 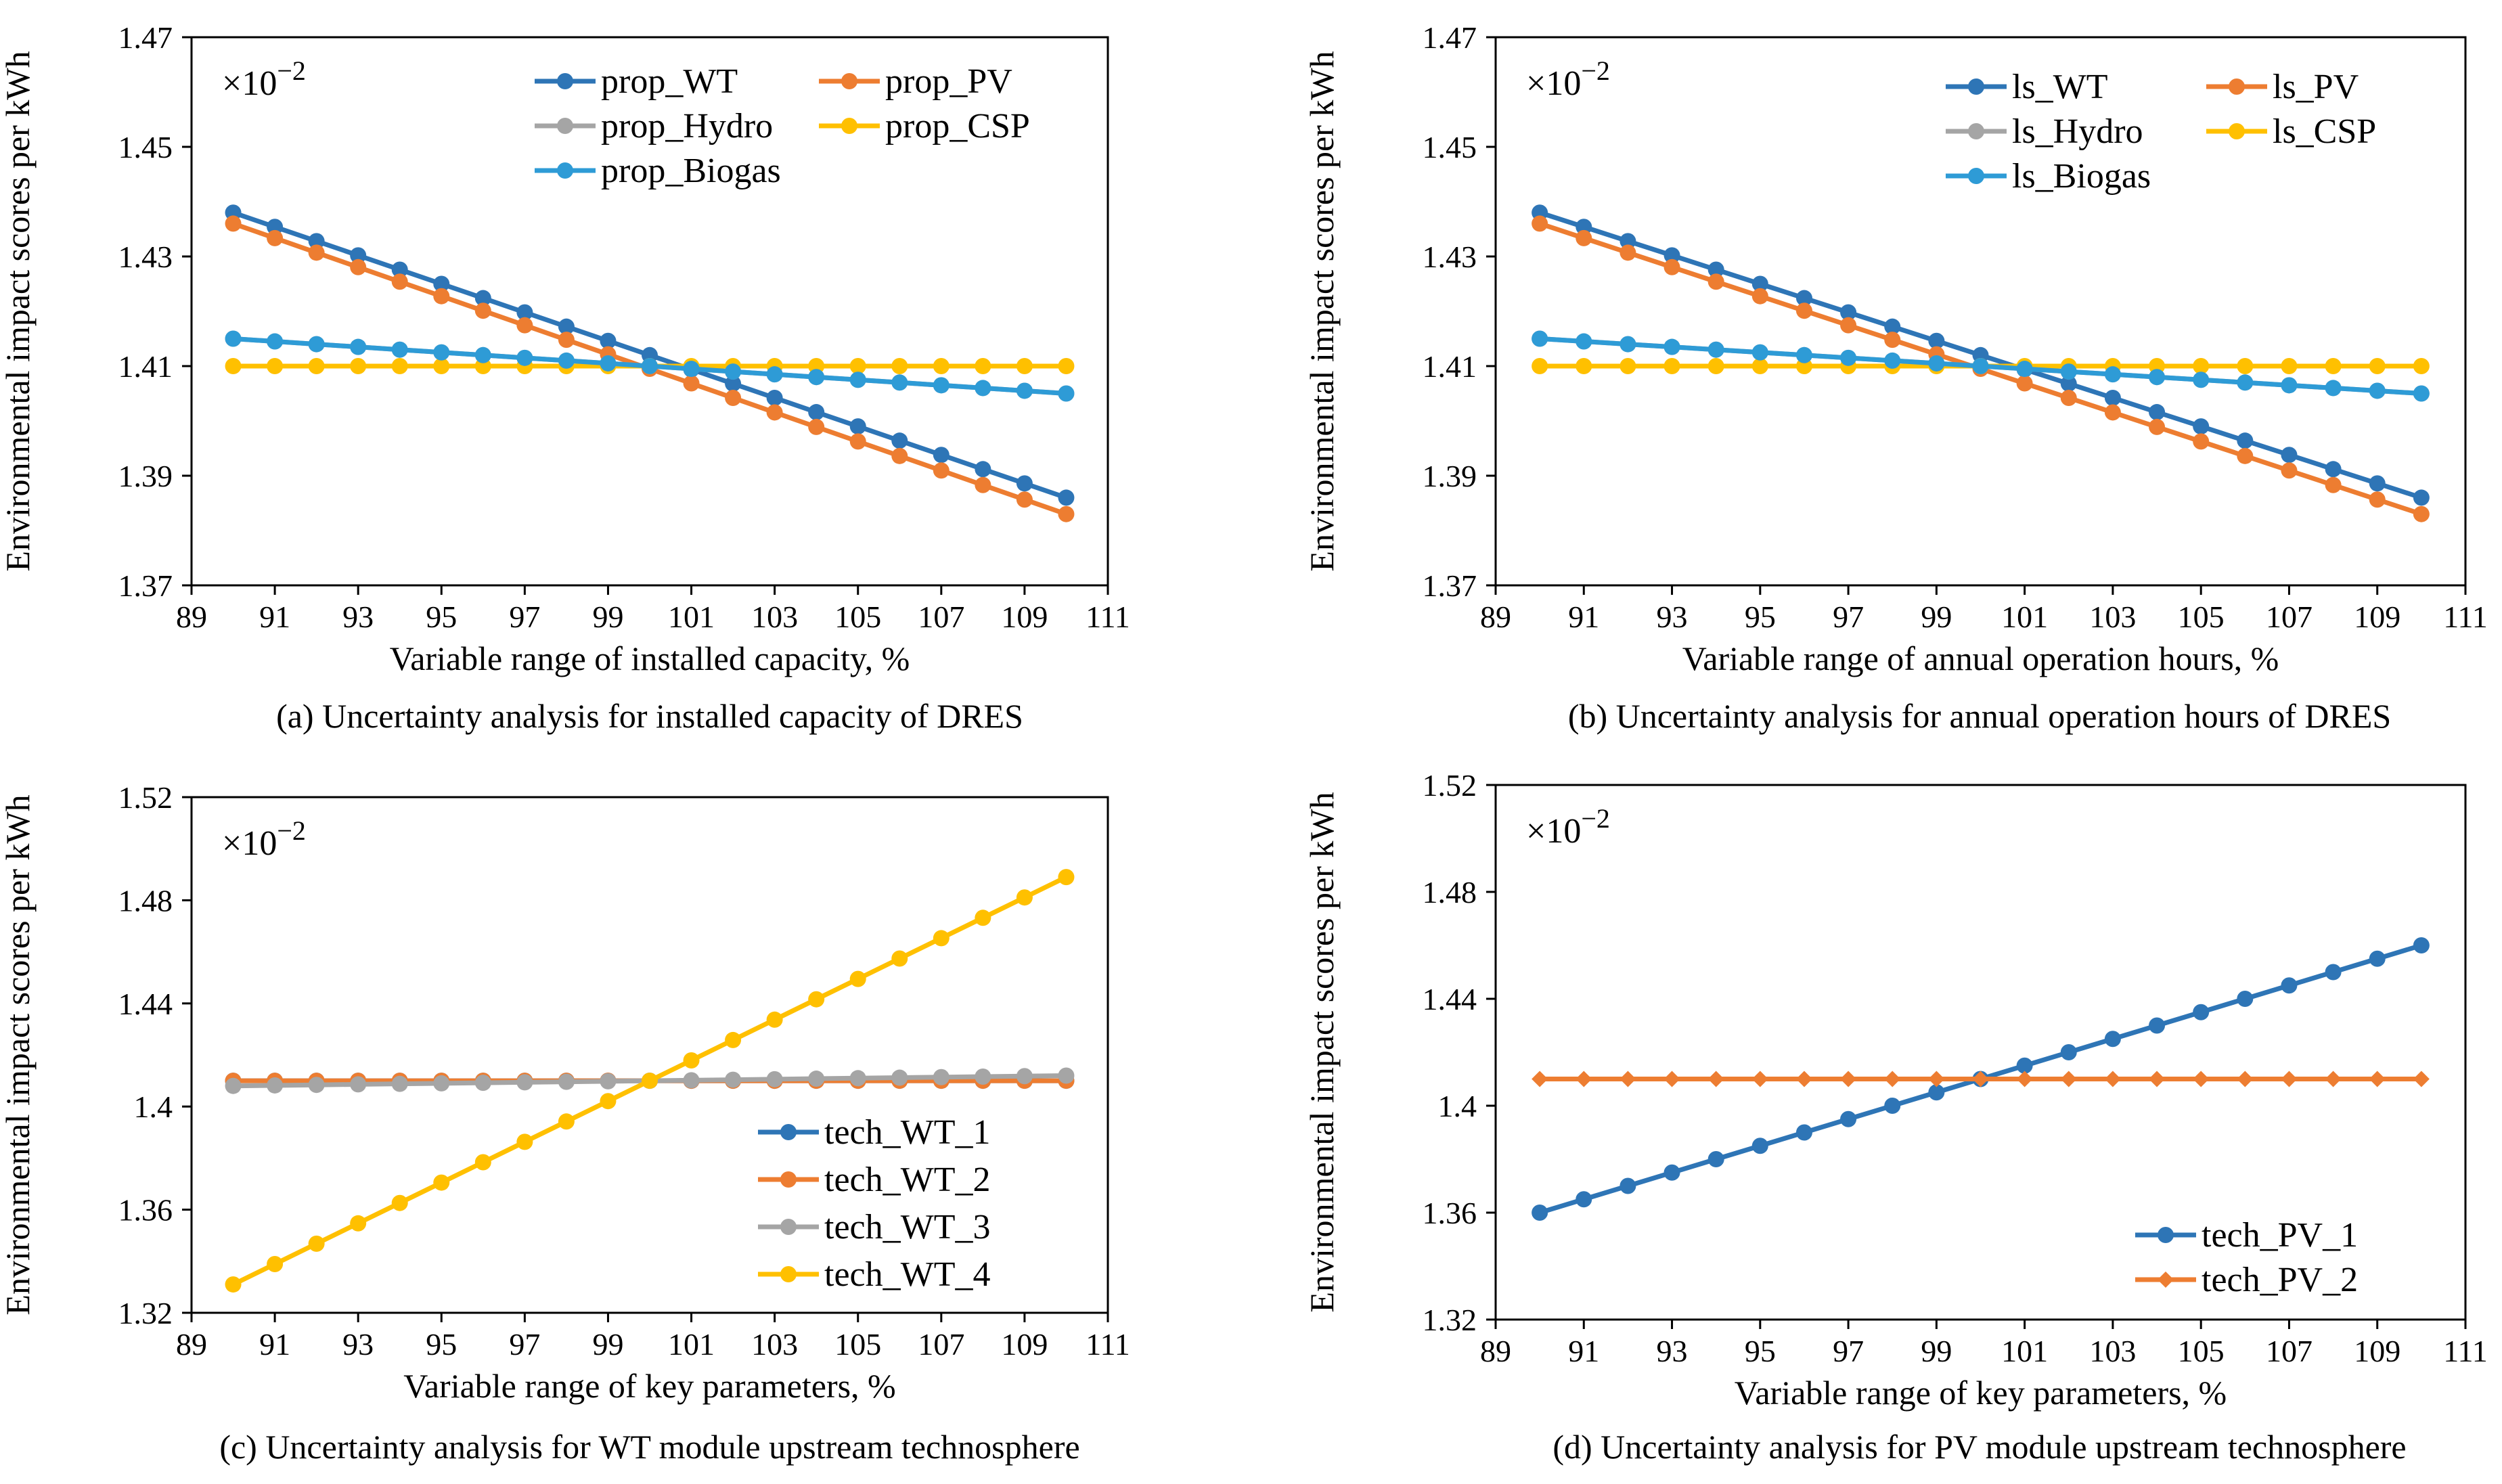 What do you see at coordinates (146, 1313) in the screenshot?
I see `y-tick-label: 1.32` at bounding box center [146, 1313].